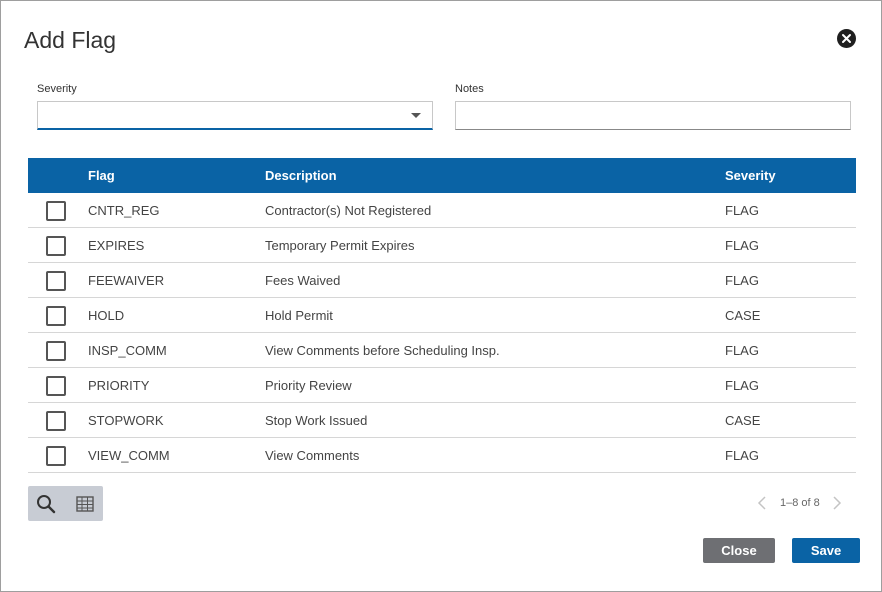  What do you see at coordinates (299, 315) in the screenshot?
I see `cell-description: Hold Permit` at bounding box center [299, 315].